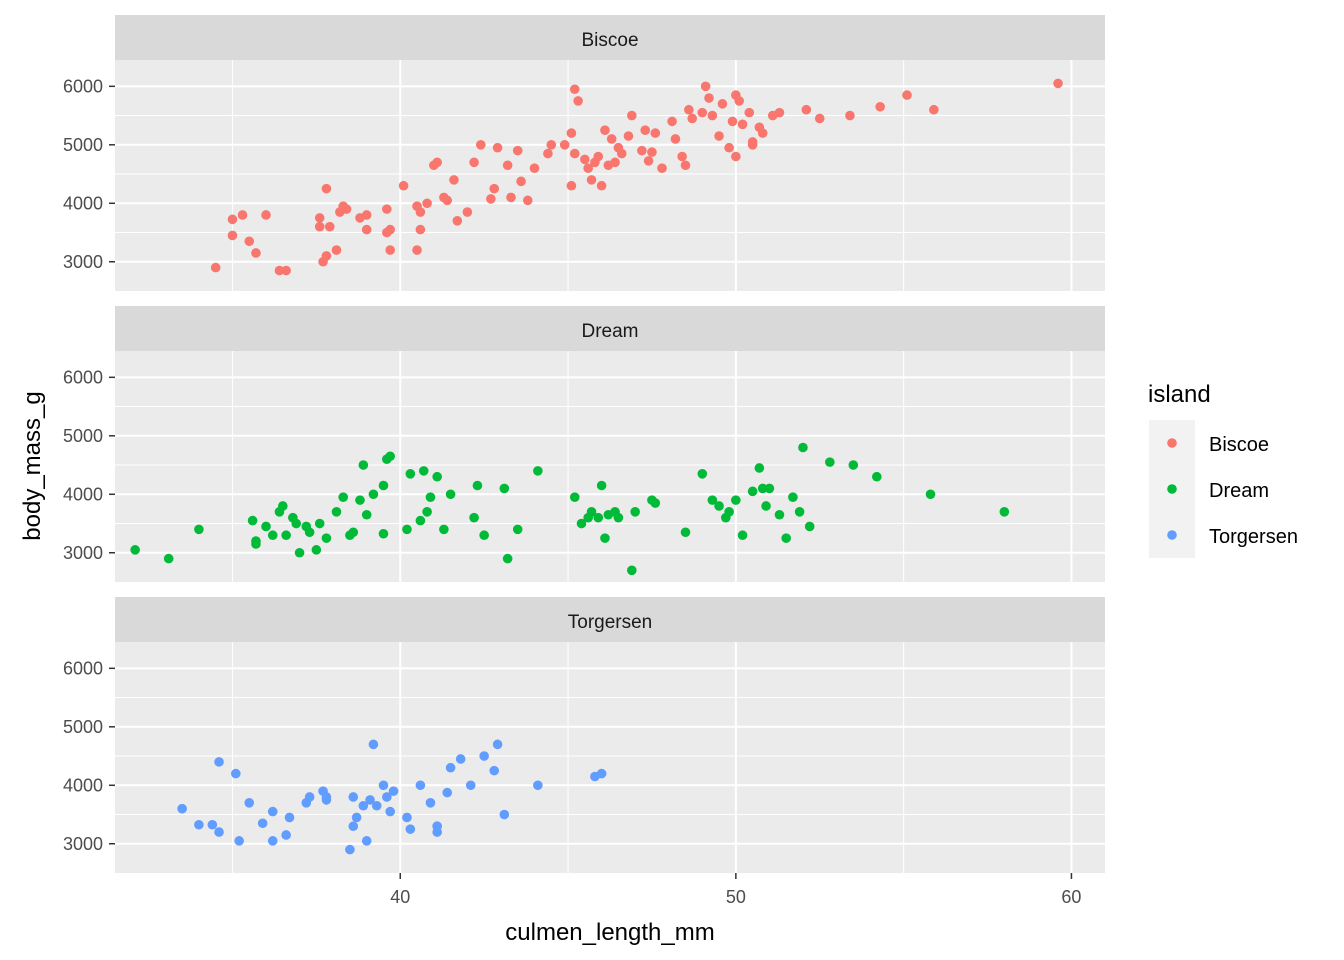 This screenshot has width=1344, height=960. Describe the element at coordinates (1232, 491) in the screenshot. I see `legend-items: Biscoe Dream Torgersen` at that location.